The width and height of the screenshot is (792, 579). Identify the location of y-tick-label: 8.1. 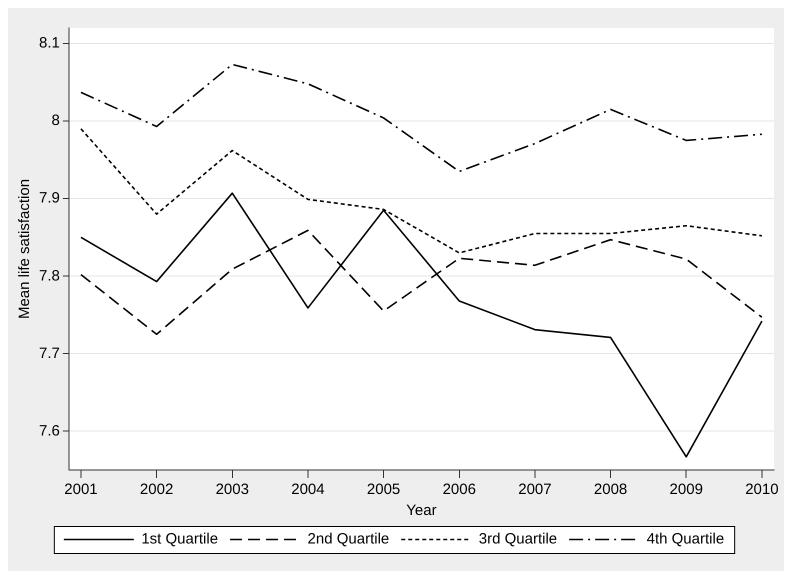
(49, 43).